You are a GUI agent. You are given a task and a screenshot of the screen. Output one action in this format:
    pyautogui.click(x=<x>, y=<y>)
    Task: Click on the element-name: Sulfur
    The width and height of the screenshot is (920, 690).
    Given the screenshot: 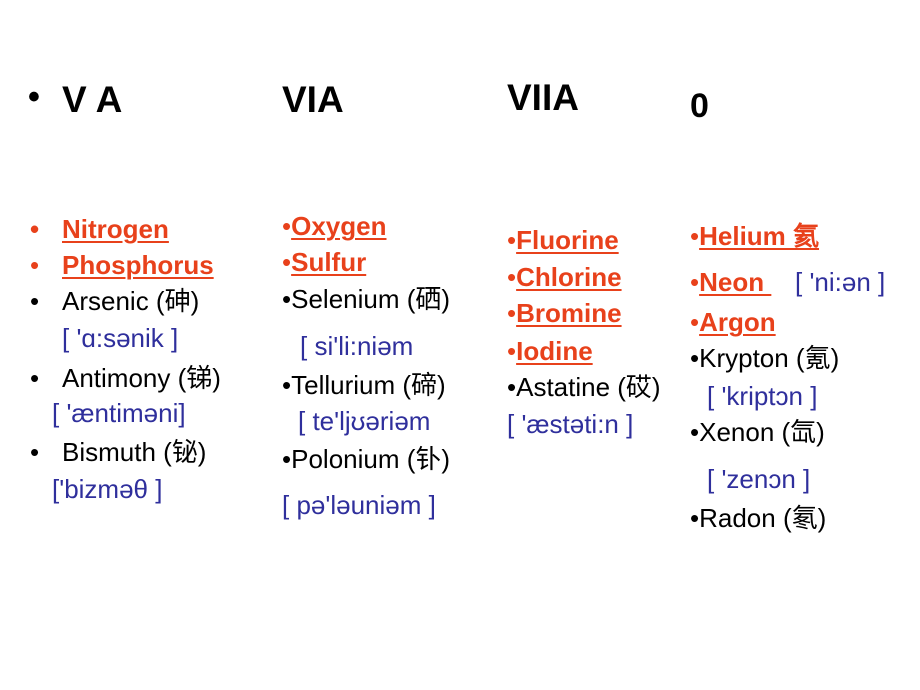 What is the action you would take?
    pyautogui.click(x=329, y=262)
    